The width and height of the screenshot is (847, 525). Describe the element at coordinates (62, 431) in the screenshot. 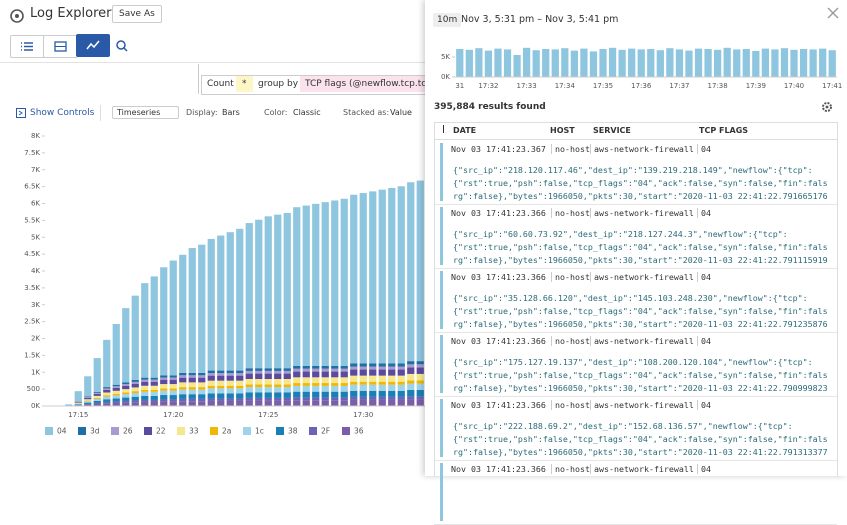

I see `legend-label: 04` at that location.